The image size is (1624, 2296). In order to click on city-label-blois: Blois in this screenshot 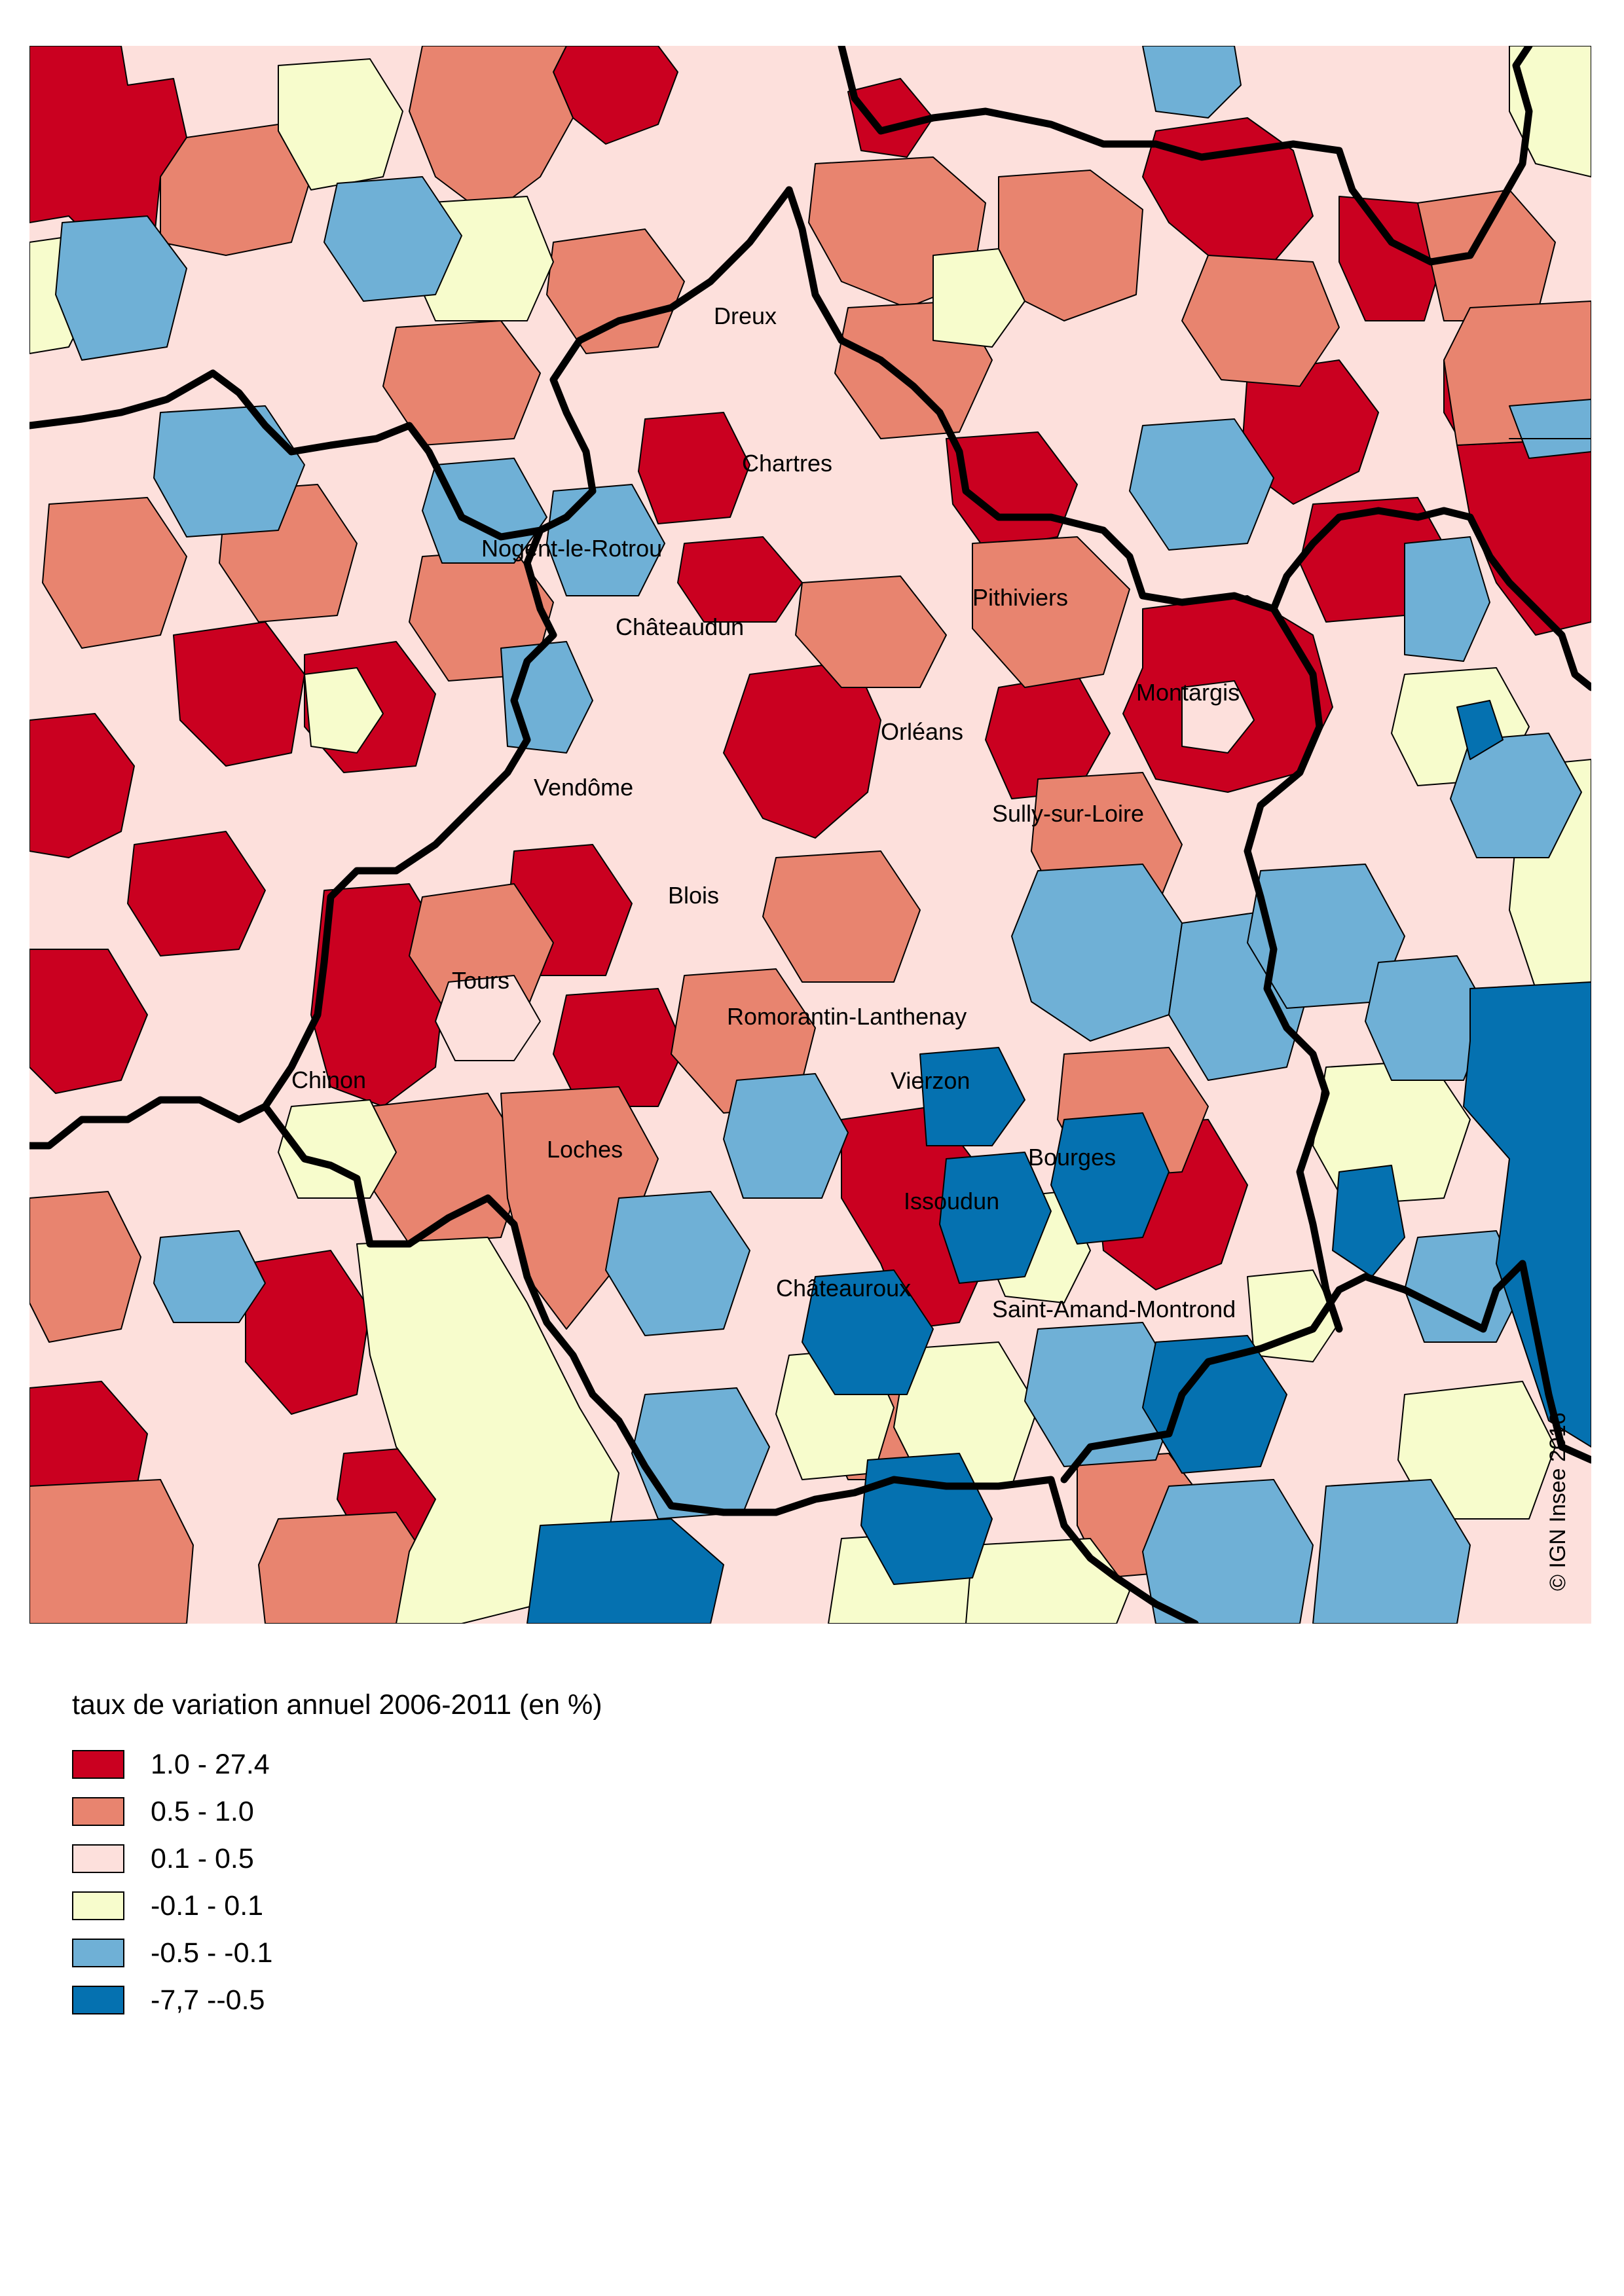, I will do `click(693, 895)`.